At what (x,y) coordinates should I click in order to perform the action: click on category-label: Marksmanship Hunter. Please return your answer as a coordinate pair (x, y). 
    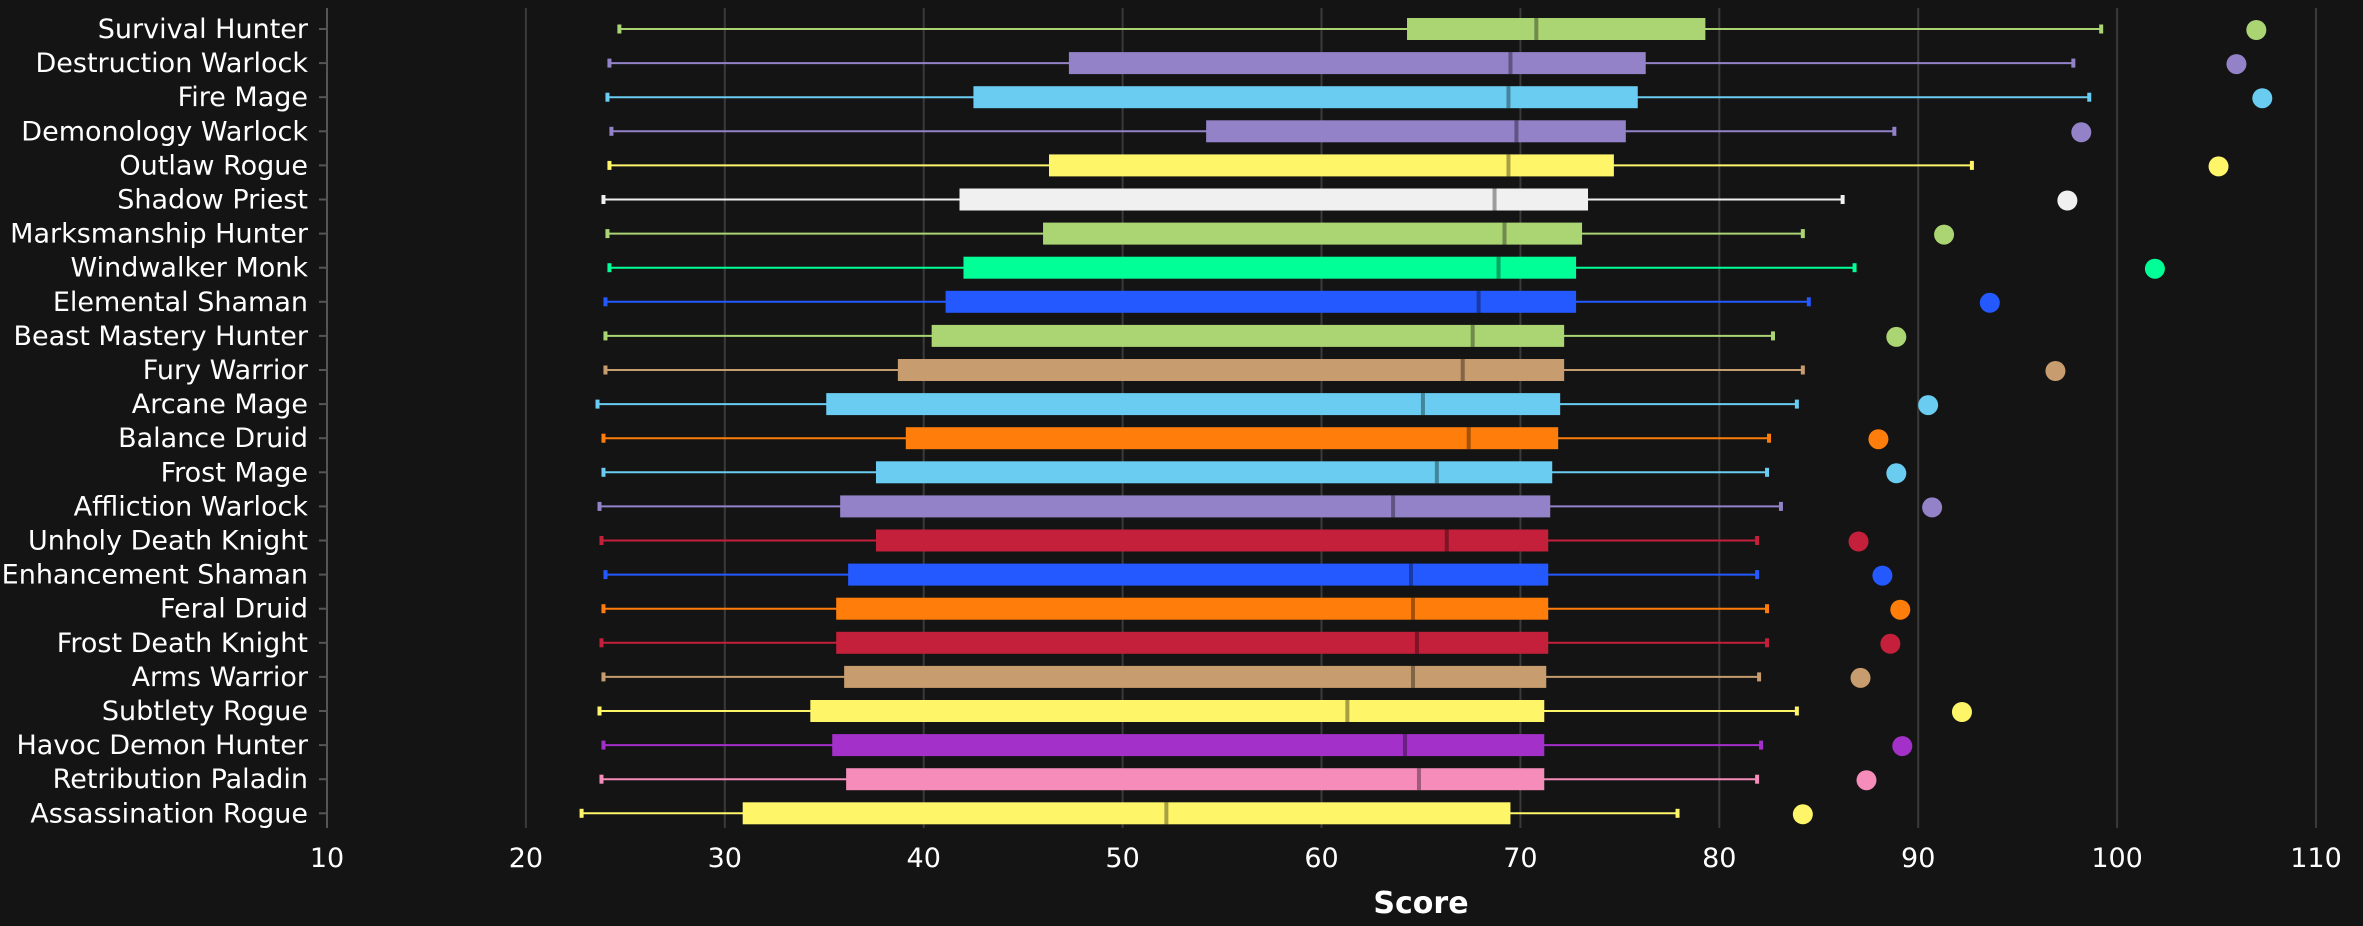
    Looking at the image, I should click on (159, 234).